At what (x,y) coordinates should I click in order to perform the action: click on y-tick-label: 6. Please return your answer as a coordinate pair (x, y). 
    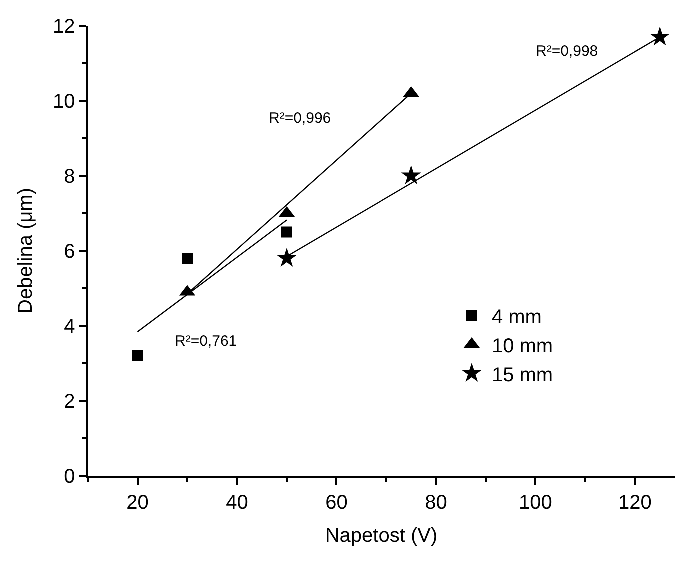
    Looking at the image, I should click on (70, 252).